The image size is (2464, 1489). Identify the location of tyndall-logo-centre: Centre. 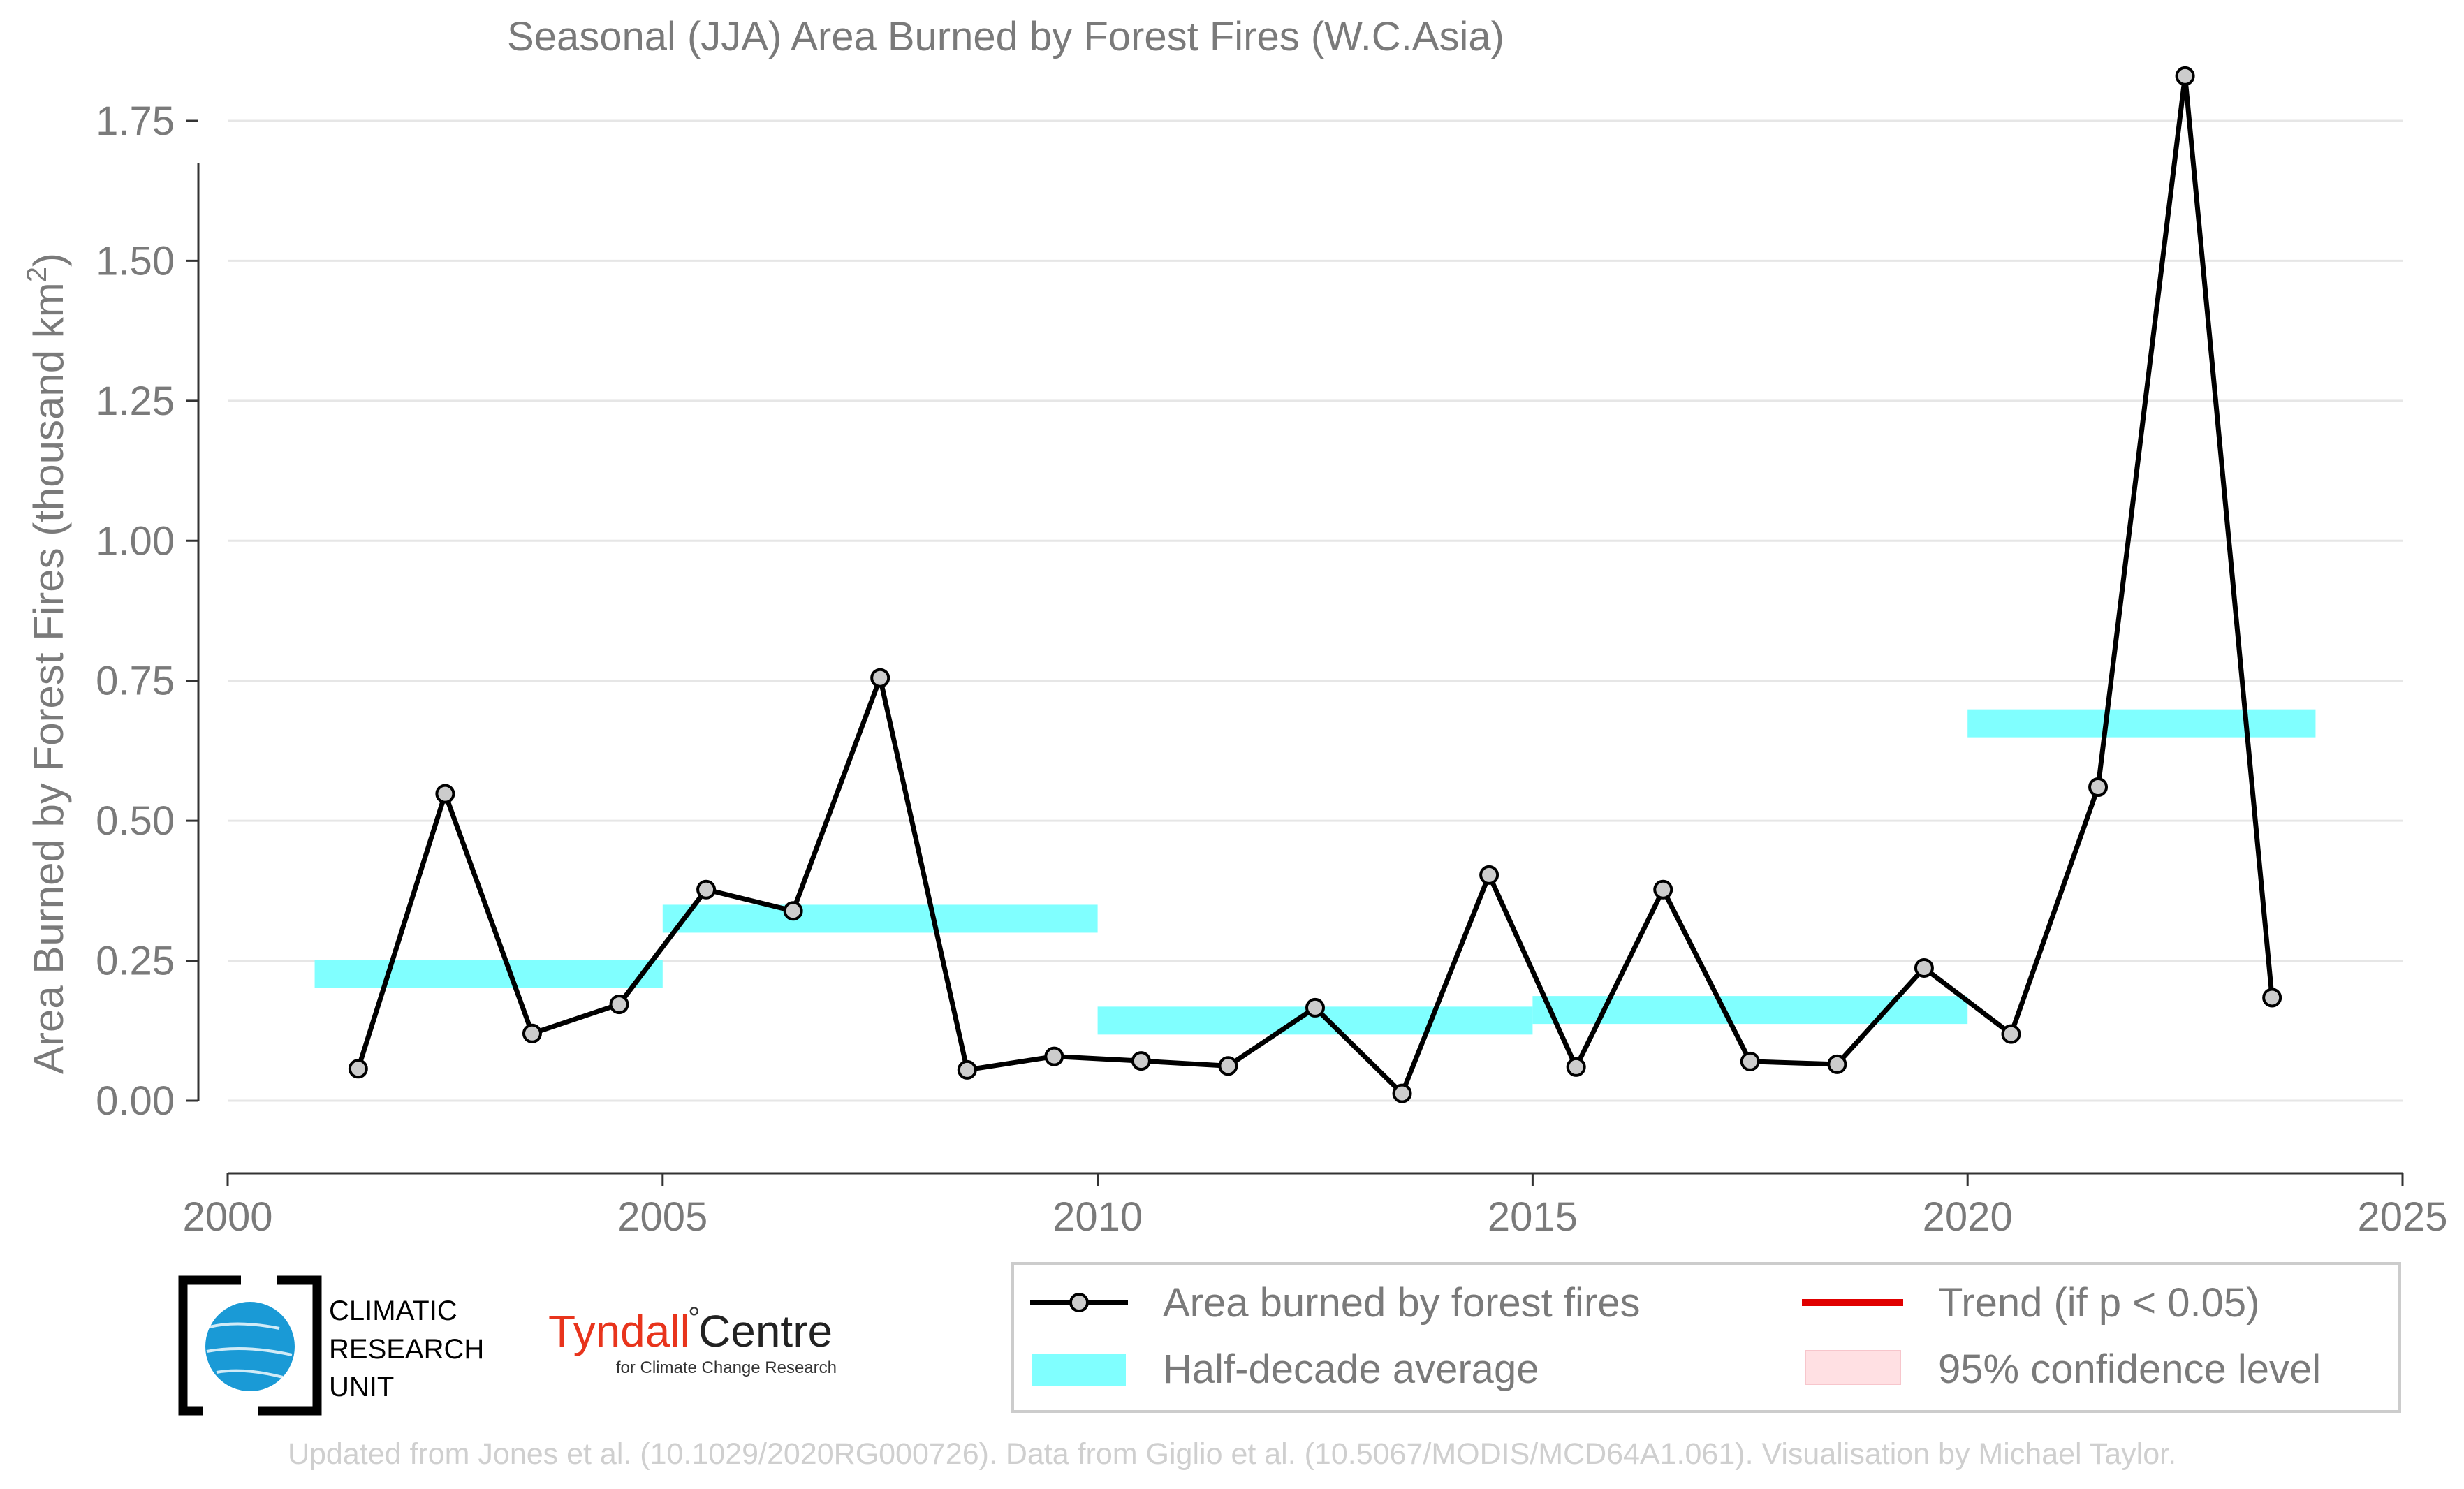
(765, 1331).